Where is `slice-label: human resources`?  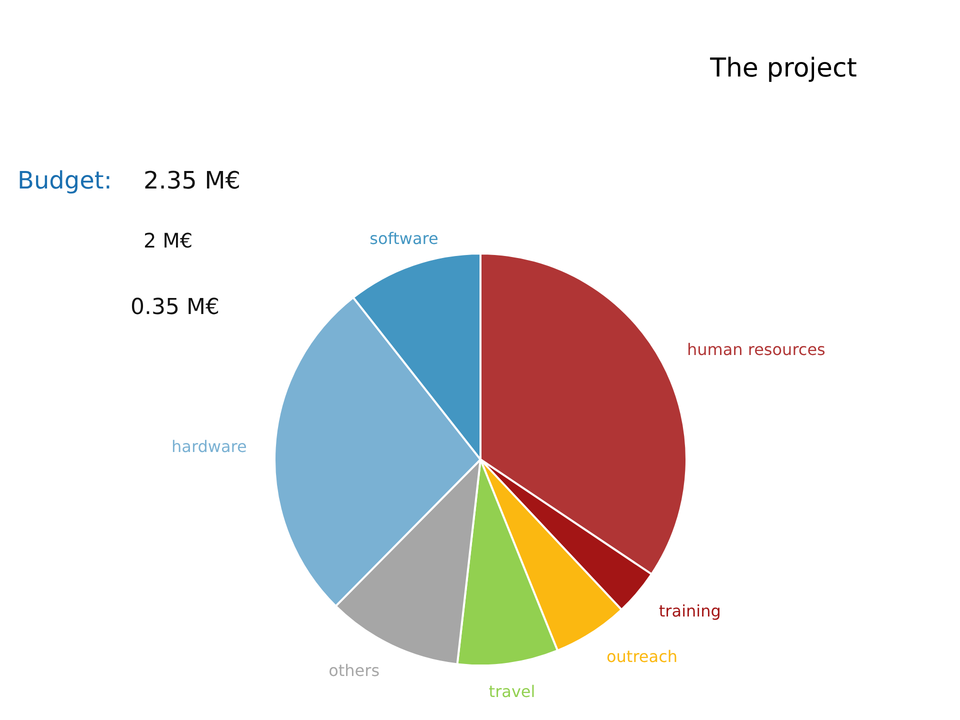 slice-label: human resources is located at coordinates (756, 349).